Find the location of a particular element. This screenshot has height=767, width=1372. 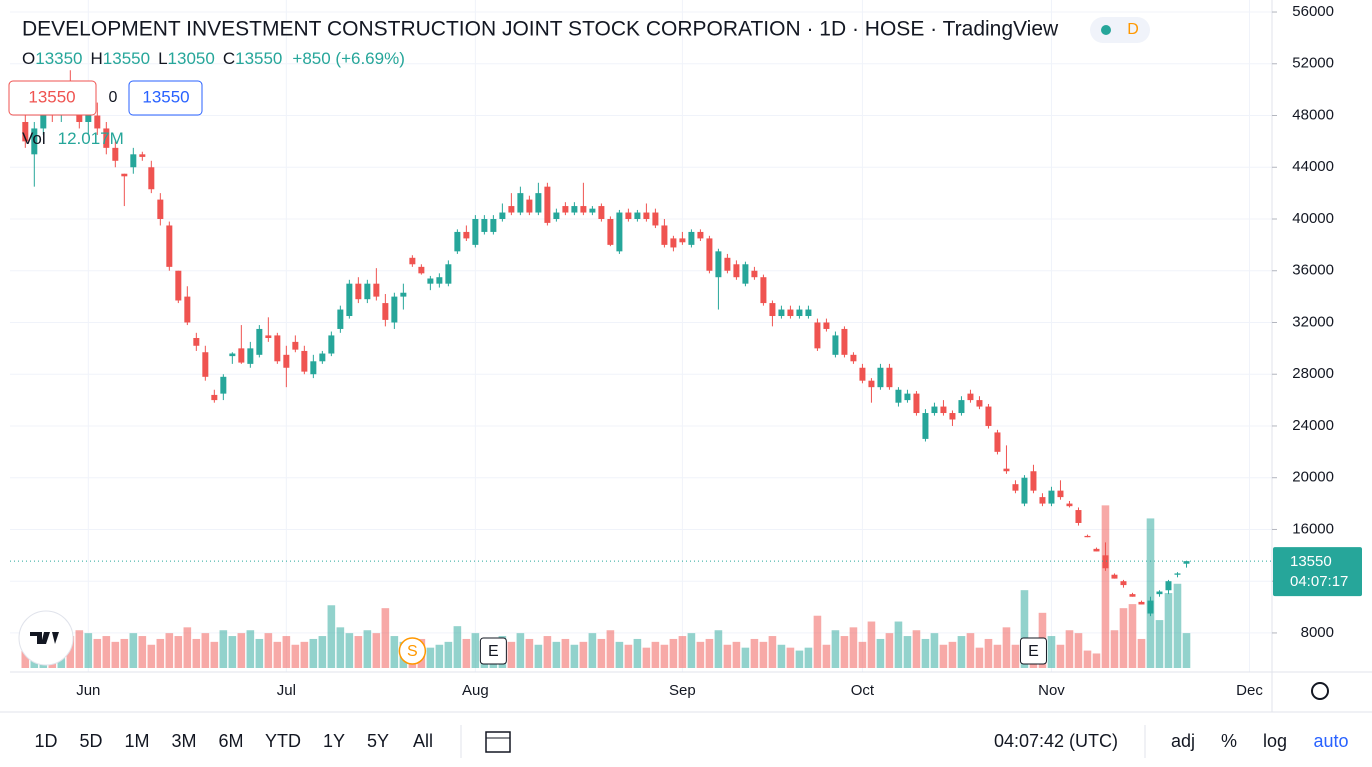

calendar is located at coordinates (498, 742).